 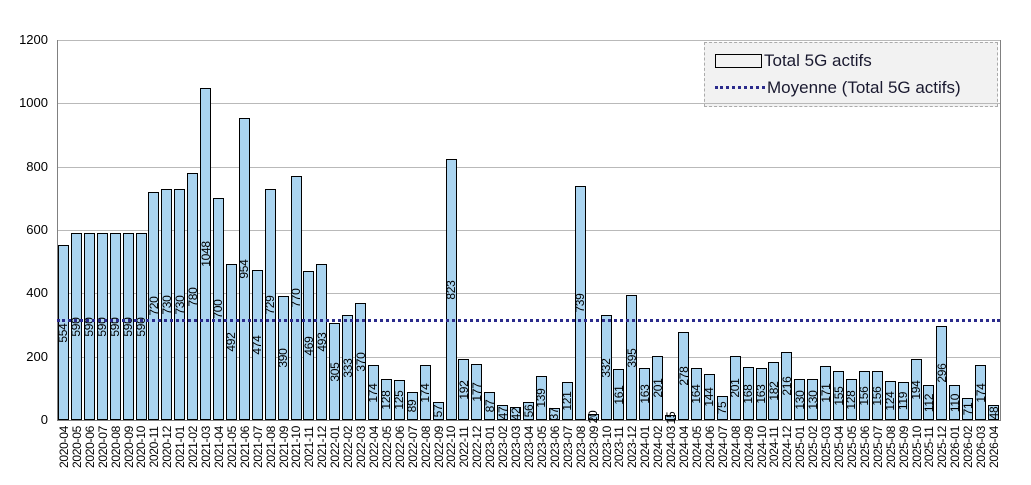 I want to click on x-axis-tick-label: 2020-12, so click(x=167, y=447).